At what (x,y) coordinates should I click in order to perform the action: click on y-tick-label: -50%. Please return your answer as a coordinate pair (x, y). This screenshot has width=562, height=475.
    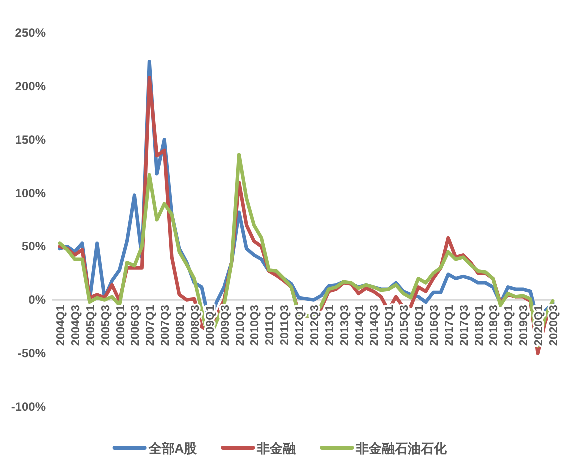
    Looking at the image, I should click on (32, 353).